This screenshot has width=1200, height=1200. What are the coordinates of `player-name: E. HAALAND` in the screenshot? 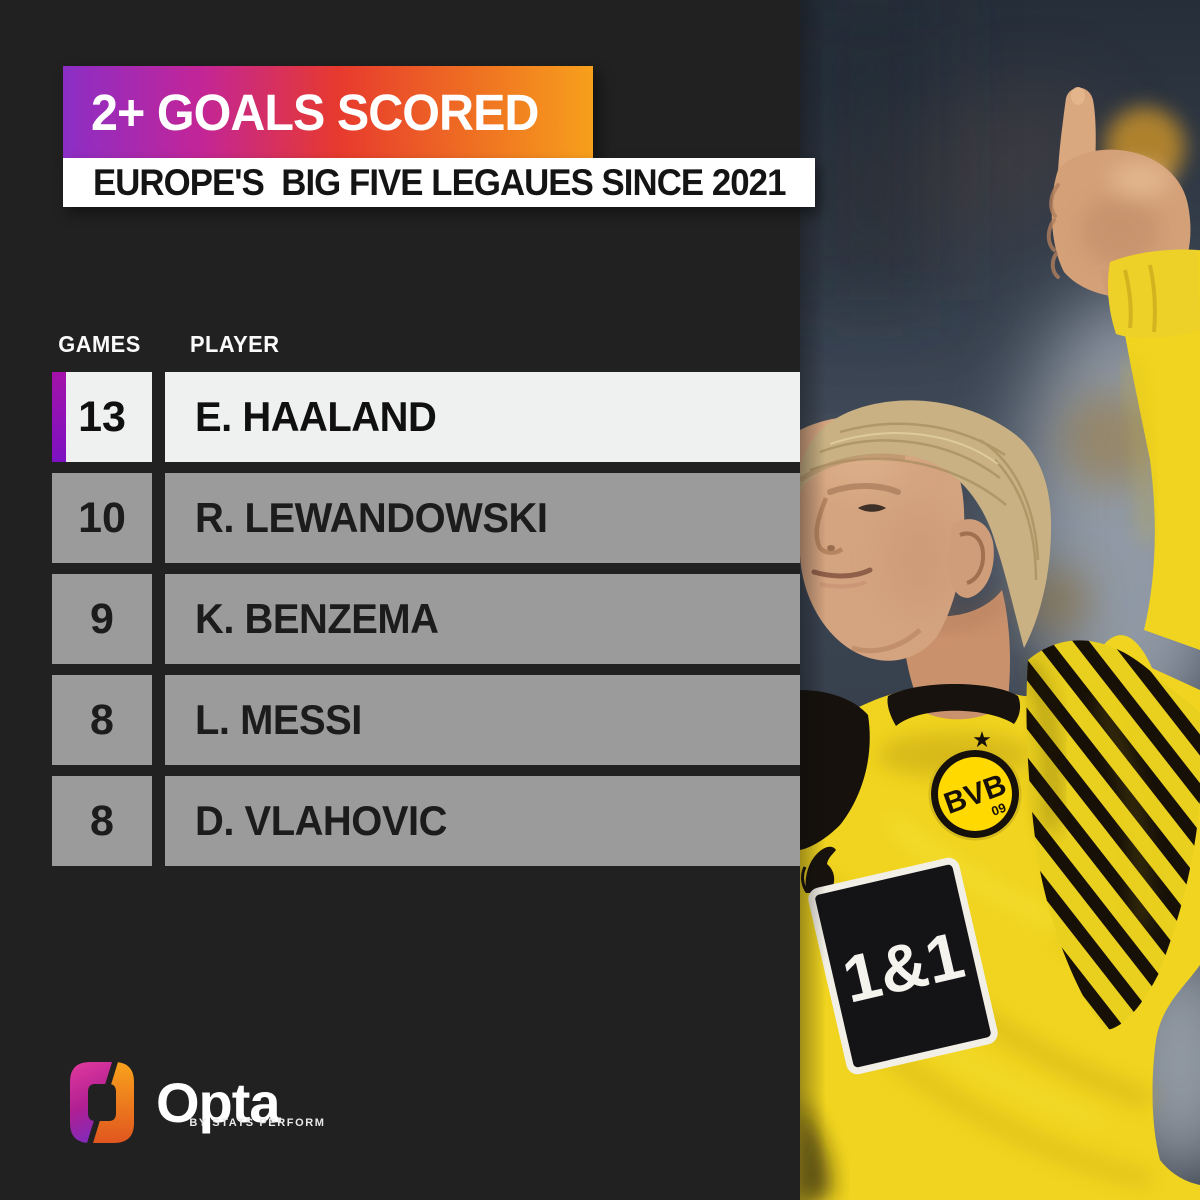 It's located at (316, 416).